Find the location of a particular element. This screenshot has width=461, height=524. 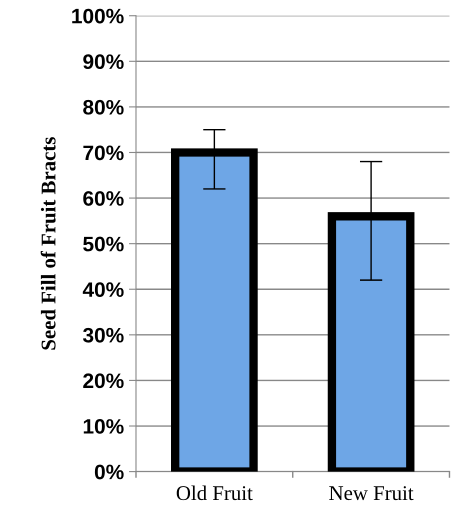

y-tick-label: 20% is located at coordinates (103, 380).